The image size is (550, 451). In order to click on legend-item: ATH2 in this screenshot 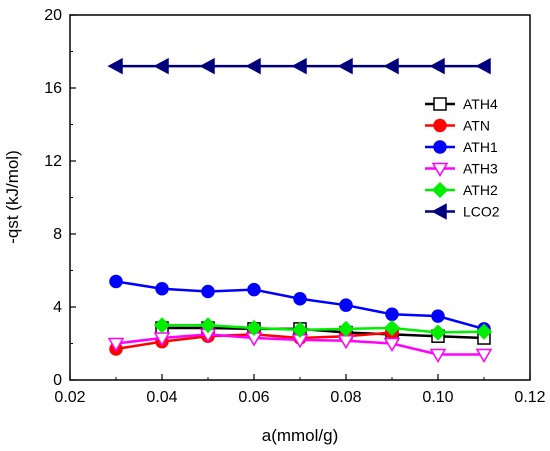, I will do `click(461, 190)`.